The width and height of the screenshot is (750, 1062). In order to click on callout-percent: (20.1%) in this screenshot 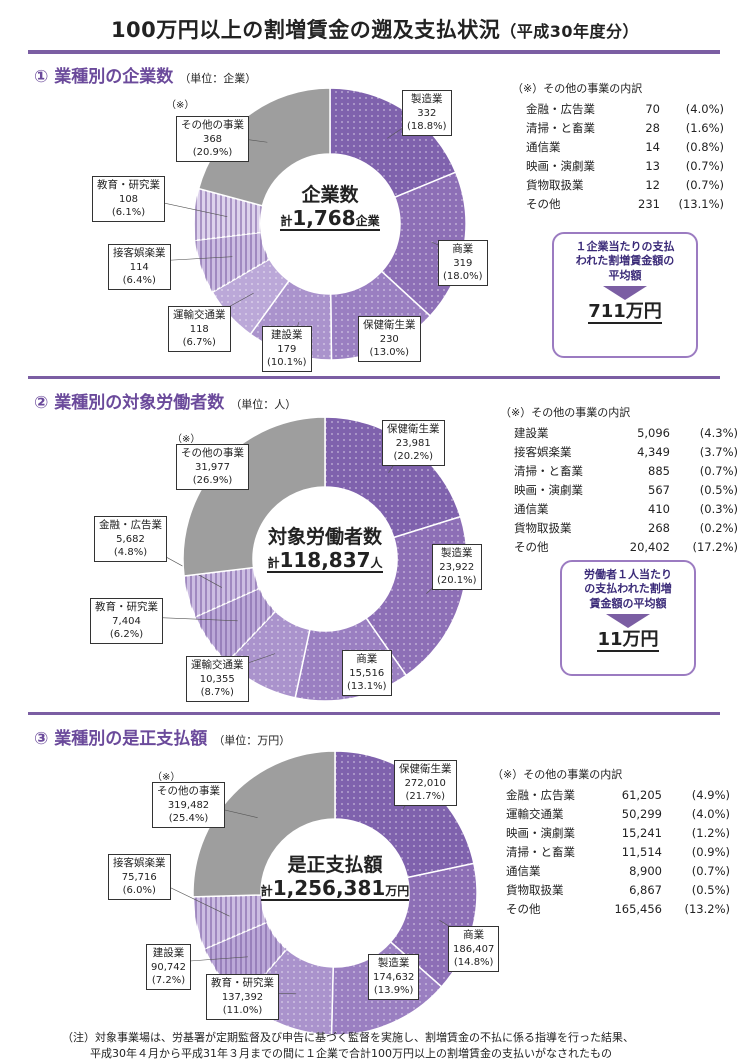, I will do `click(457, 580)`.